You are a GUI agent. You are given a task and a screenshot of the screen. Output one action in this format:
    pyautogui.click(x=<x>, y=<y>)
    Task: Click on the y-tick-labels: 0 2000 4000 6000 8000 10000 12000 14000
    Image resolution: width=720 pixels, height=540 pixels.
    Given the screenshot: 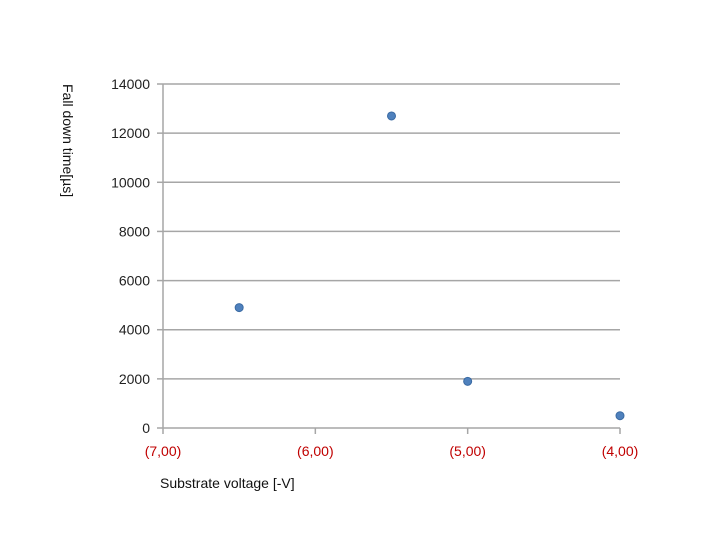 What is the action you would take?
    pyautogui.click(x=130, y=256)
    